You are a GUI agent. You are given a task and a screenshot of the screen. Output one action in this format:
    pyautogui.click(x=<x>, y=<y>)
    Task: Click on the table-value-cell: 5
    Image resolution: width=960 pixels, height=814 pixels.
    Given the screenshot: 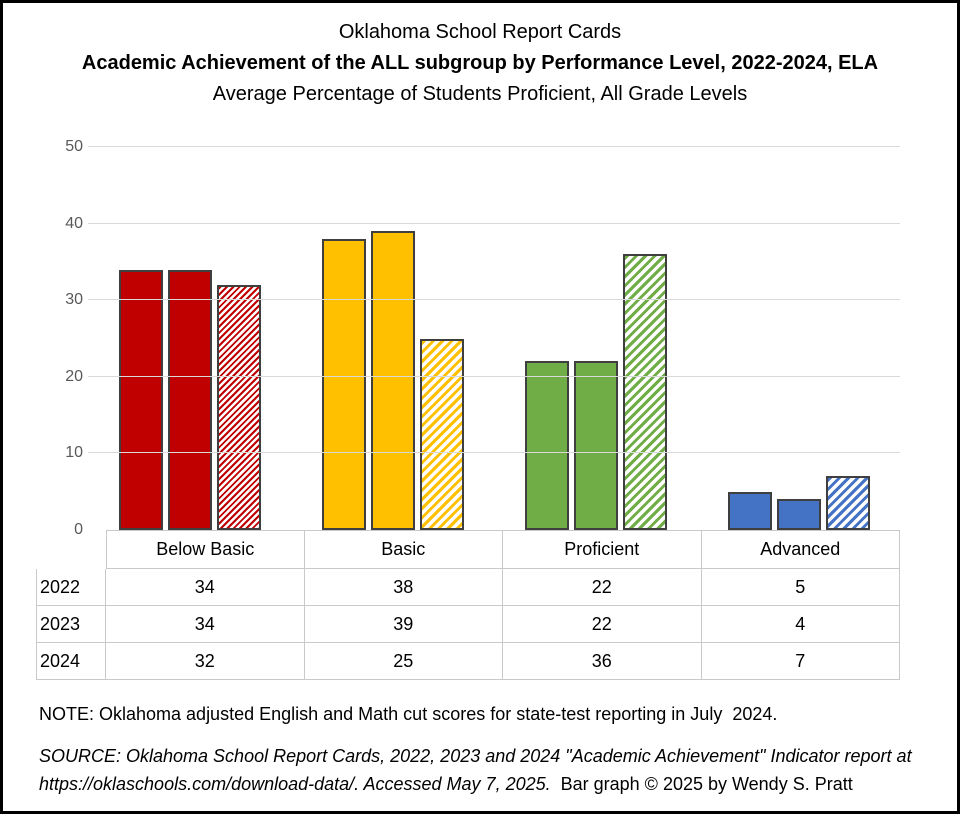 What is the action you would take?
    pyautogui.click(x=800, y=587)
    